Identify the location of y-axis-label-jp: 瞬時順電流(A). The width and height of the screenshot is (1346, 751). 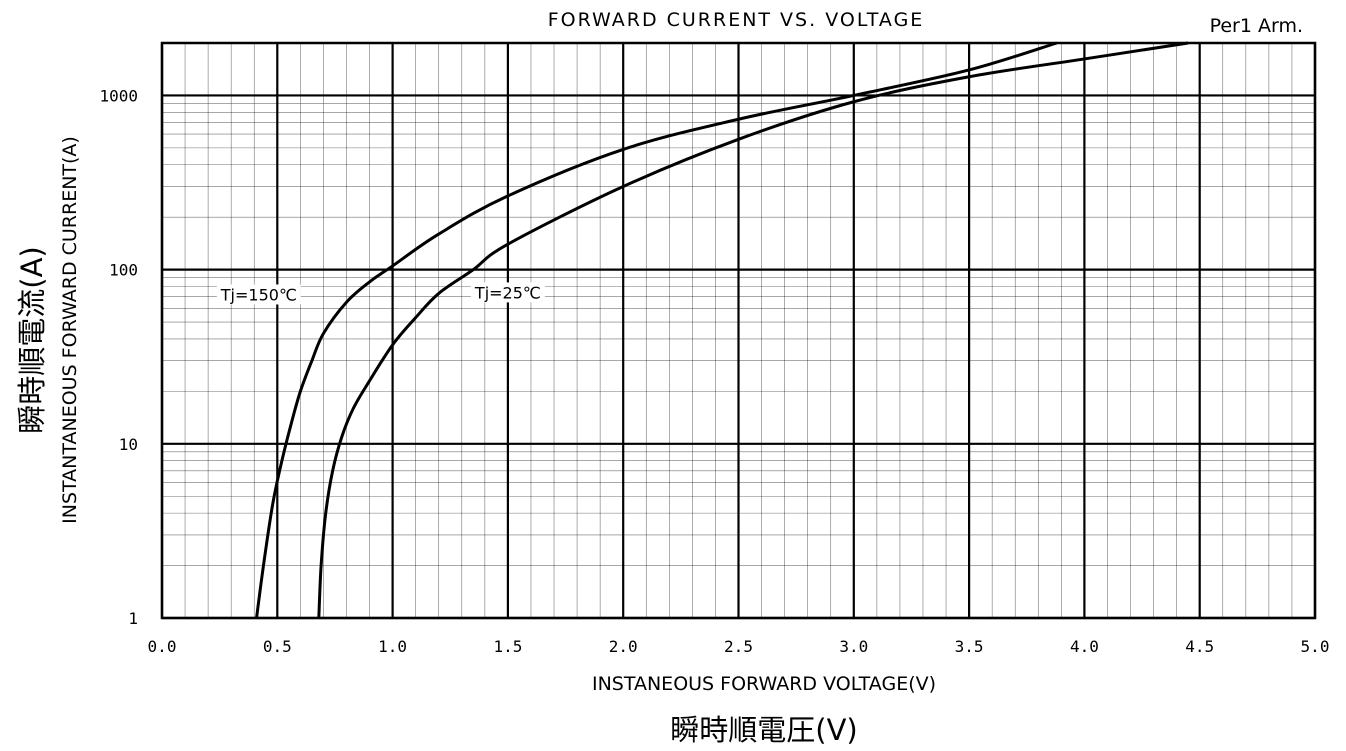
(32, 339).